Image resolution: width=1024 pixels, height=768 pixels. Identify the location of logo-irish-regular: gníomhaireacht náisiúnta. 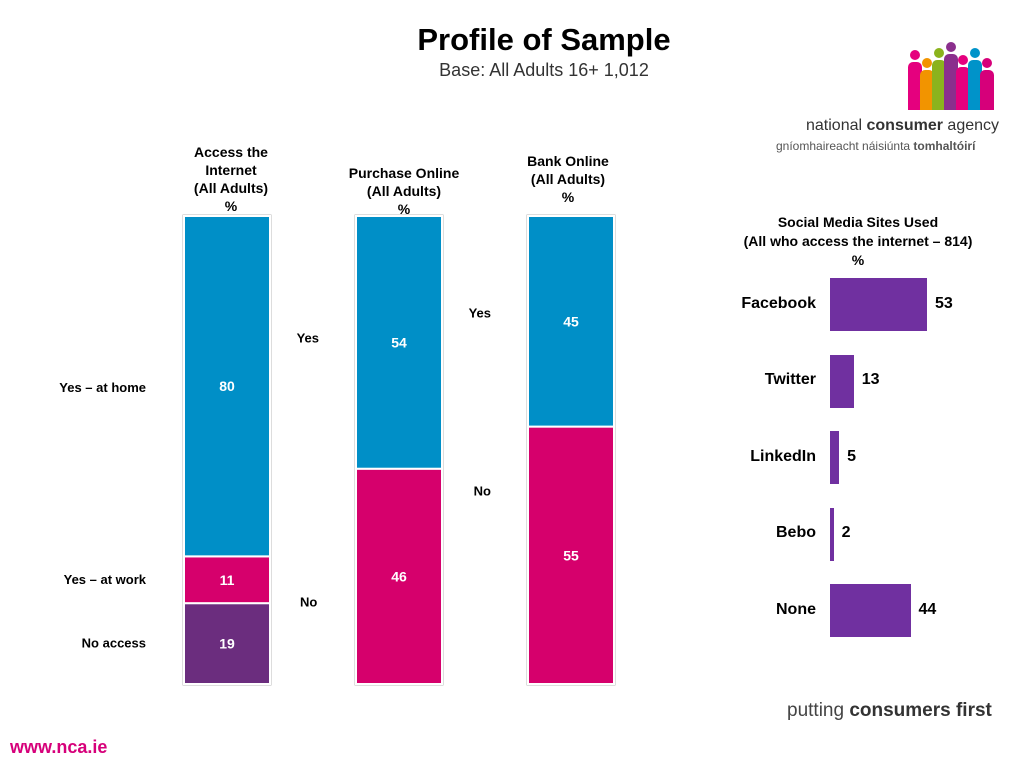
(845, 146).